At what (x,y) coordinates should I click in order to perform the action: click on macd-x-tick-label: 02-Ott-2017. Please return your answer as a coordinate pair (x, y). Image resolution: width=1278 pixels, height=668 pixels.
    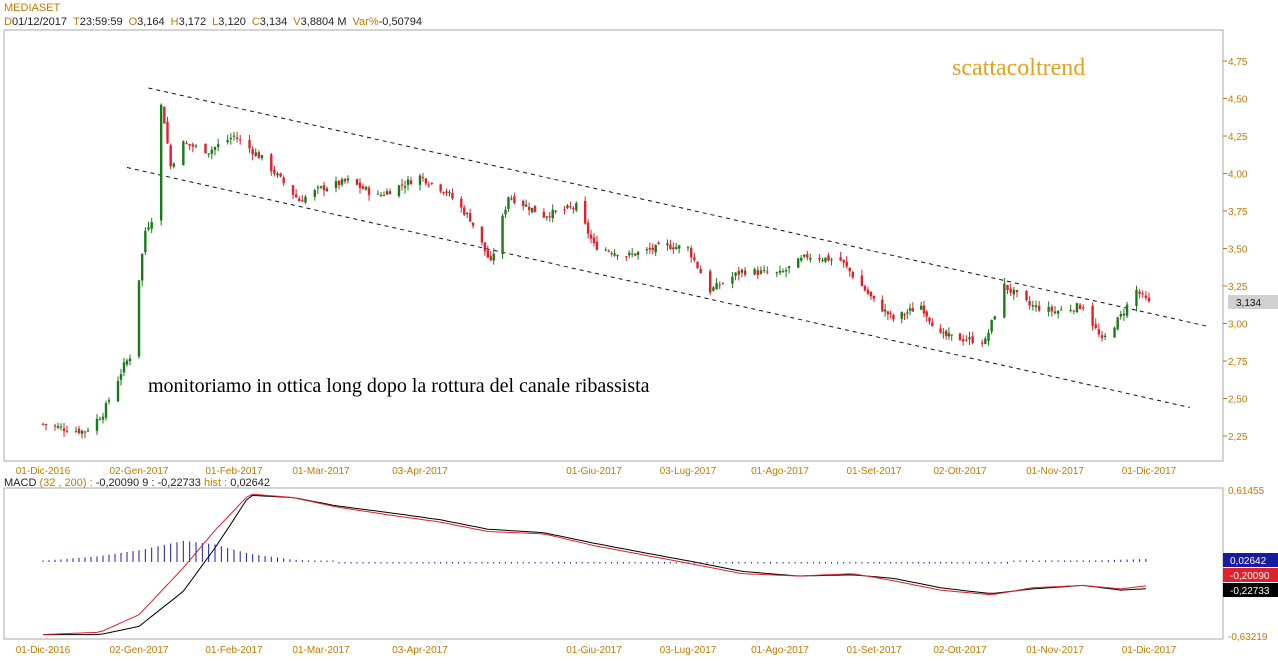
    Looking at the image, I should click on (960, 650).